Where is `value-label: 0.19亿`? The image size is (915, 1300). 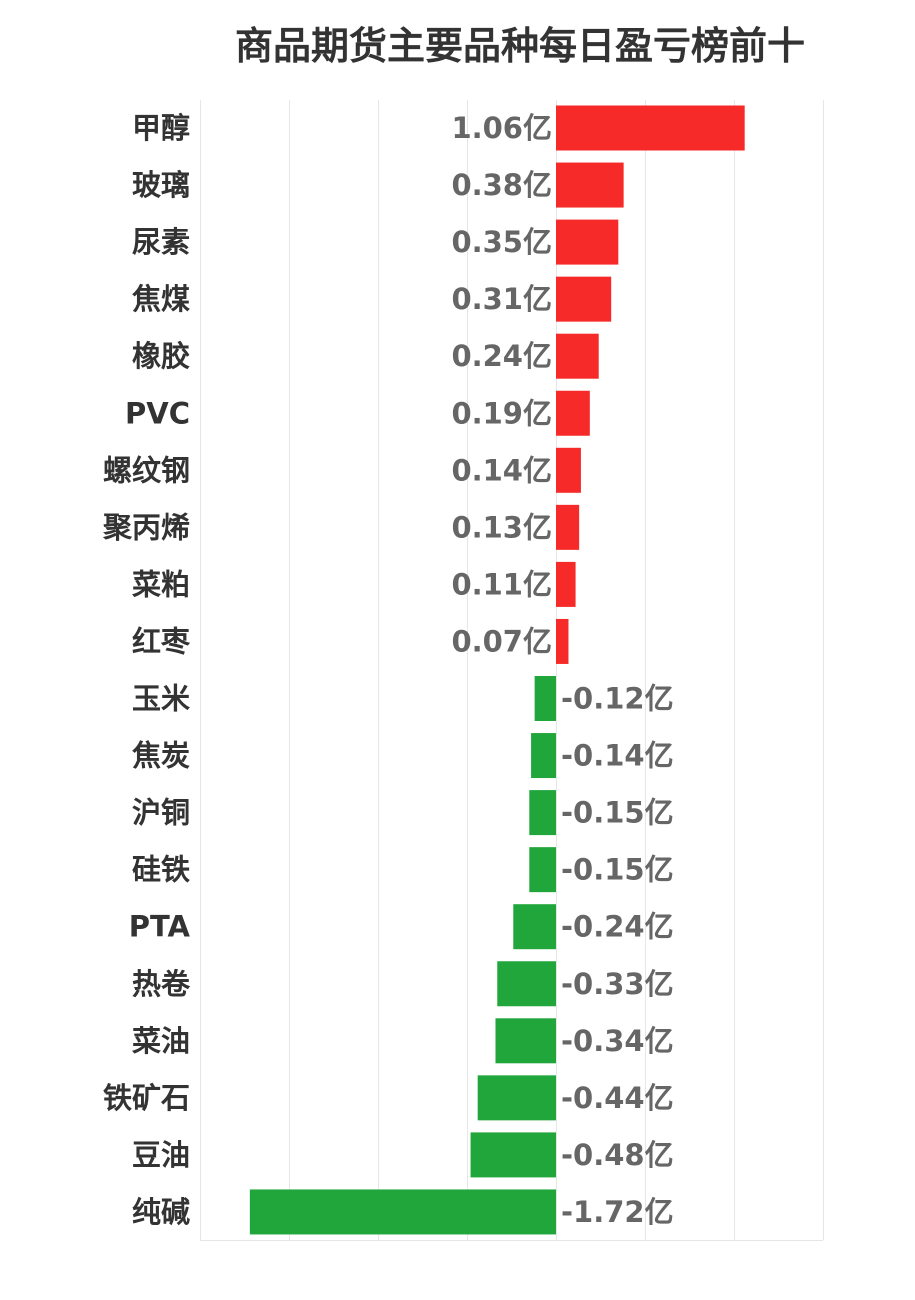
value-label: 0.19亿 is located at coordinates (501, 413).